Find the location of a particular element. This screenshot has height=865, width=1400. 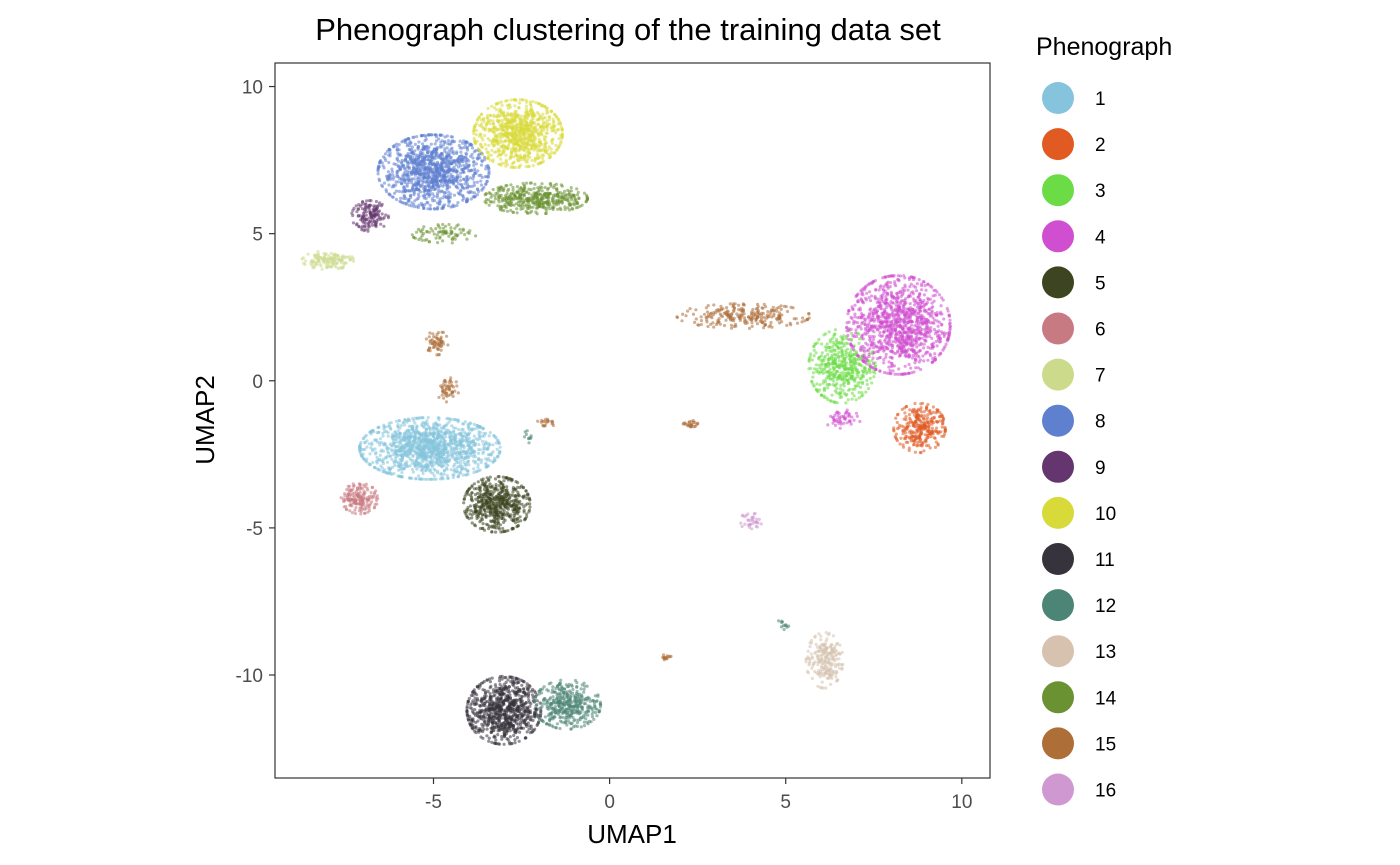

series-4-points is located at coordinates (889, 352).